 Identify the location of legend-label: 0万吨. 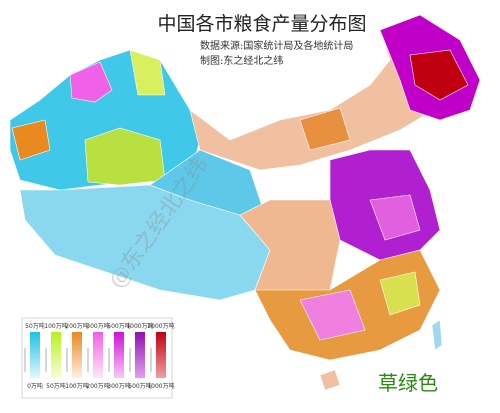
(35, 386).